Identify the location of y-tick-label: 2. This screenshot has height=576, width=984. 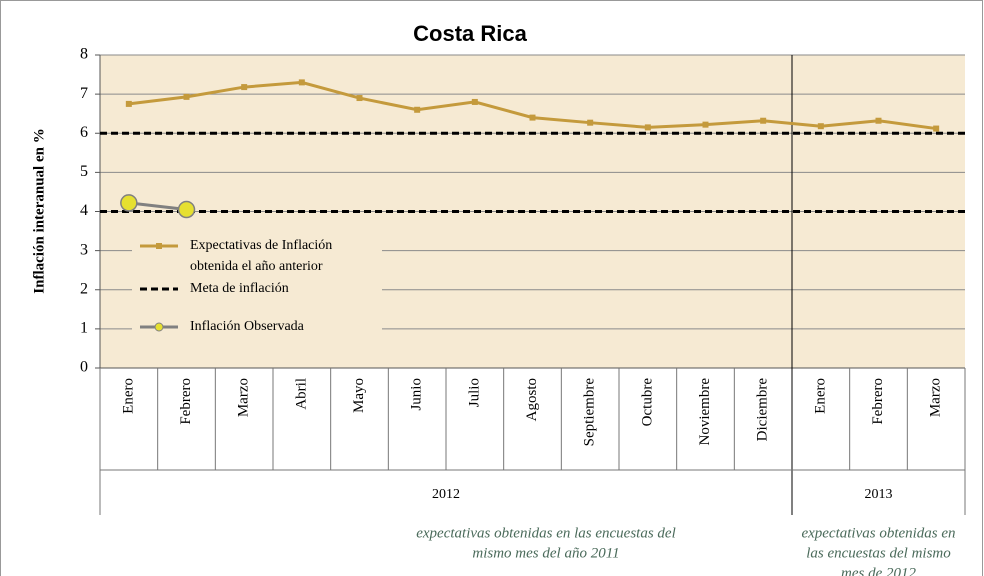
(84, 288).